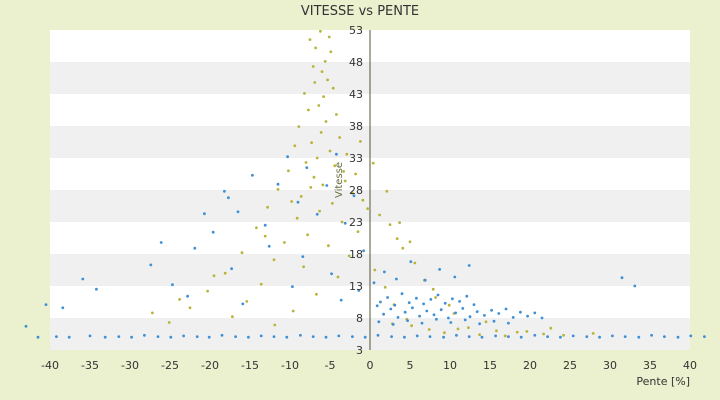 The width and height of the screenshot is (720, 400). What do you see at coordinates (130, 365) in the screenshot?
I see `x-tick-label: -30` at bounding box center [130, 365].